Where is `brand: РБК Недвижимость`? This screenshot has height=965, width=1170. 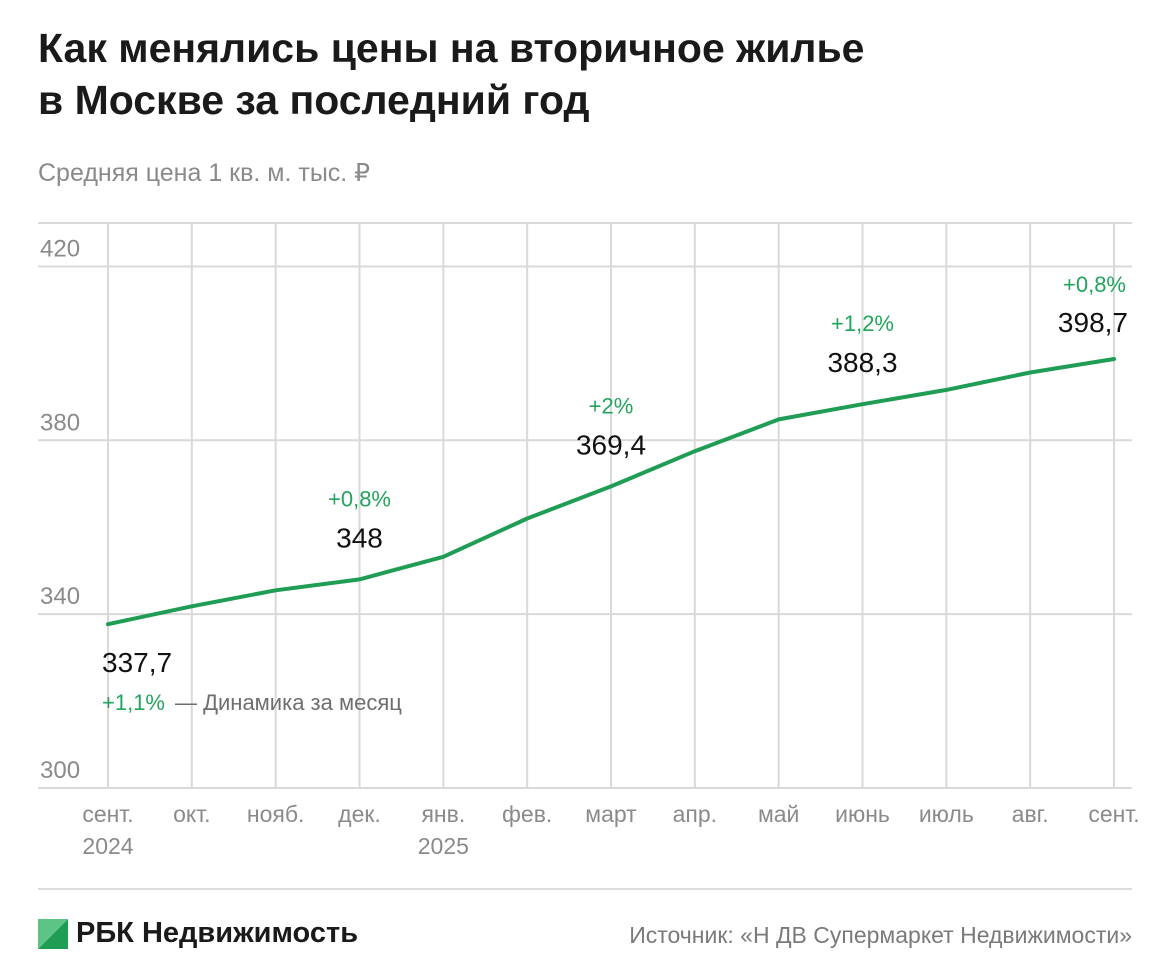 brand: РБК Недвижимость is located at coordinates (198, 933).